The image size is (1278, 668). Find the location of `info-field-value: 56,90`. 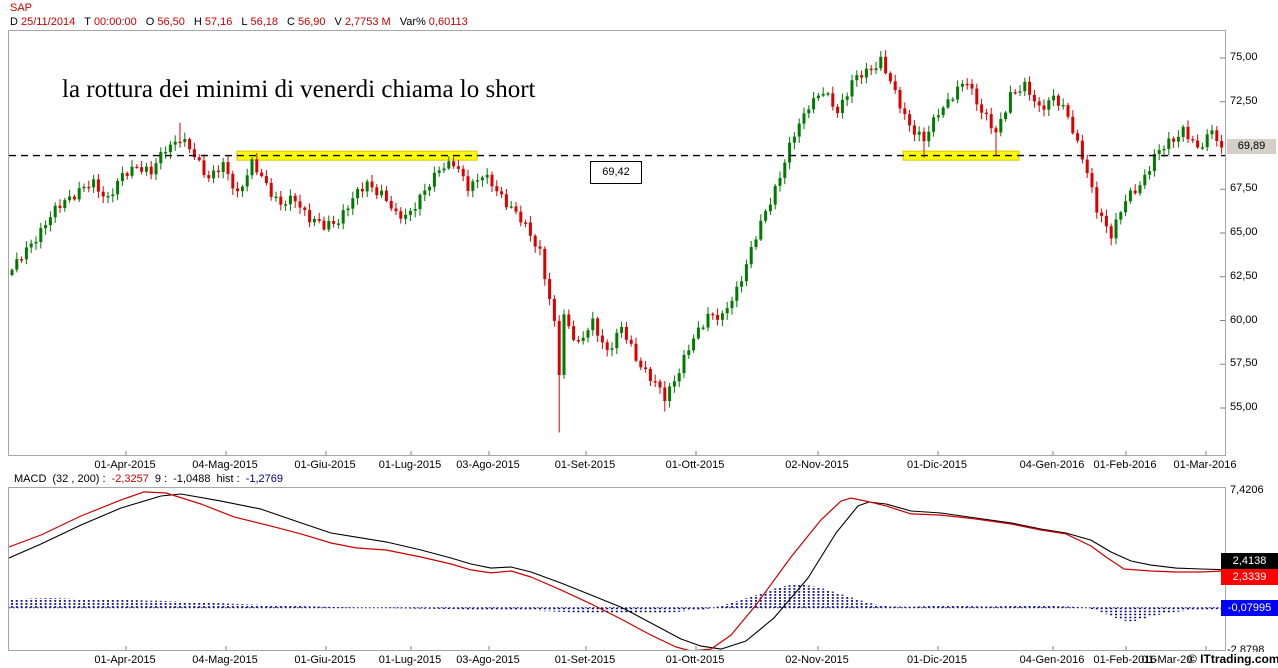

info-field-value: 56,90 is located at coordinates (311, 22).